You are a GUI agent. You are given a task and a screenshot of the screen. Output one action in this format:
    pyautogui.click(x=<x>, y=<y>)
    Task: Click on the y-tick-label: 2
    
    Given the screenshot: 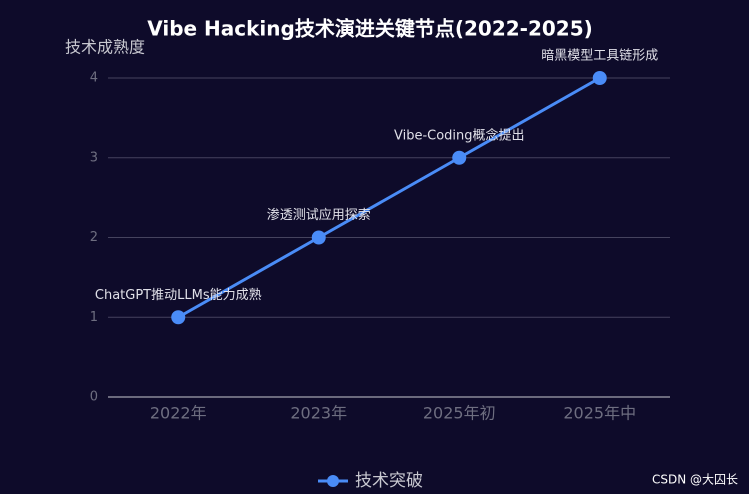 What is the action you would take?
    pyautogui.click(x=94, y=237)
    